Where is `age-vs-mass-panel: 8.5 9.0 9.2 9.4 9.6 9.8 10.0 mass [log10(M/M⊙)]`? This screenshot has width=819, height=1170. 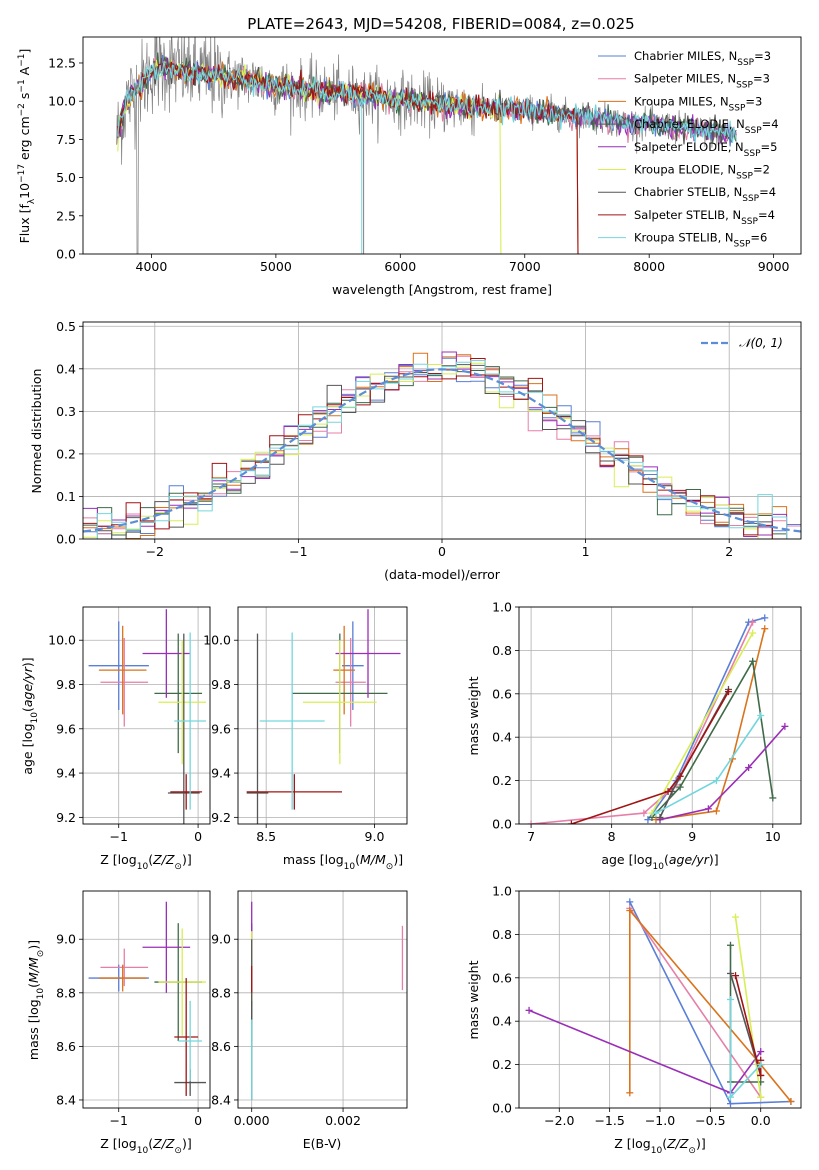
age-vs-mass-panel: 8.5 9.0 9.2 9.4 9.6 9.8 10.0 mass [log10(M/M⊙)] is located at coordinates (305, 739).